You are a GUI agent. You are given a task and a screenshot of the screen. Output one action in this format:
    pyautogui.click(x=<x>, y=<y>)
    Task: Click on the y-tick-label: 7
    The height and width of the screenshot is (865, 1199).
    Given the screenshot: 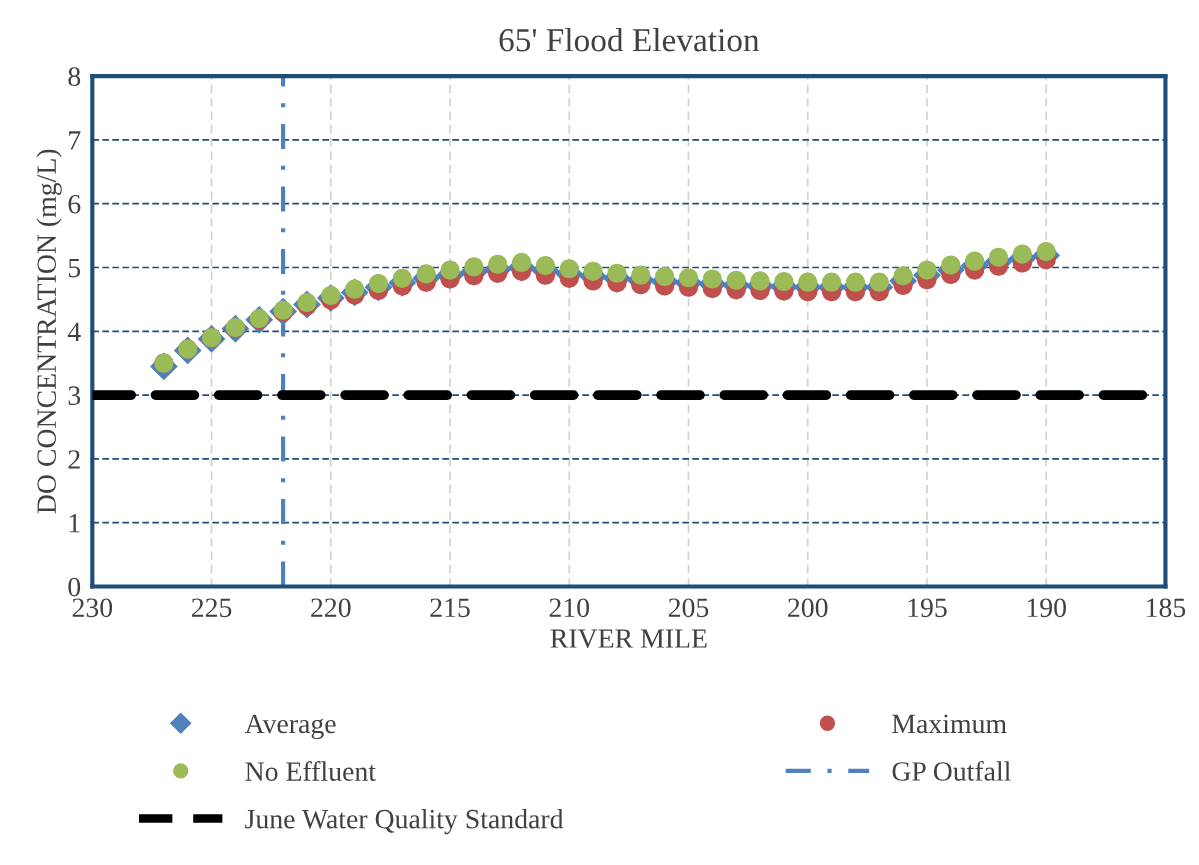 What is the action you would take?
    pyautogui.click(x=75, y=140)
    